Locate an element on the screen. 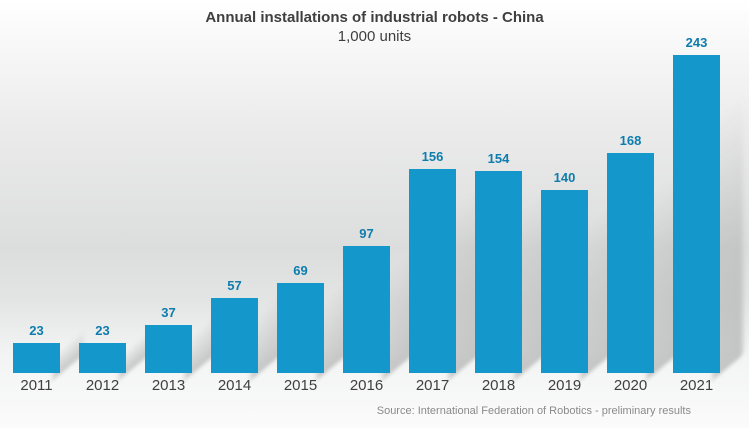  bar-value-label-2013: 37 is located at coordinates (168, 312).